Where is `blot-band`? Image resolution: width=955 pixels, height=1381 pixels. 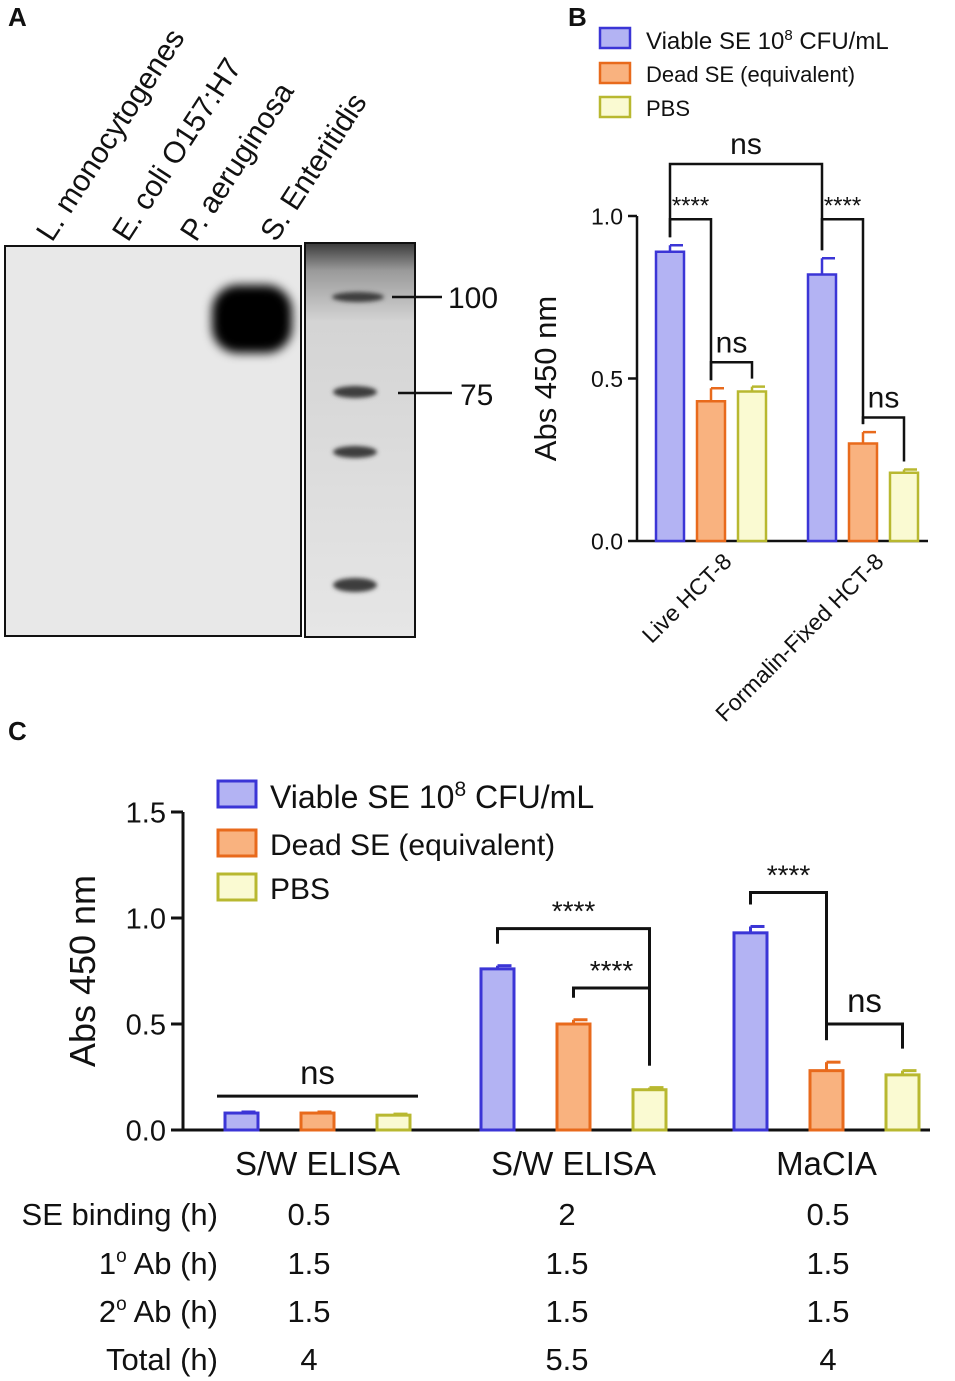
blot-band is located at coordinates (252, 319).